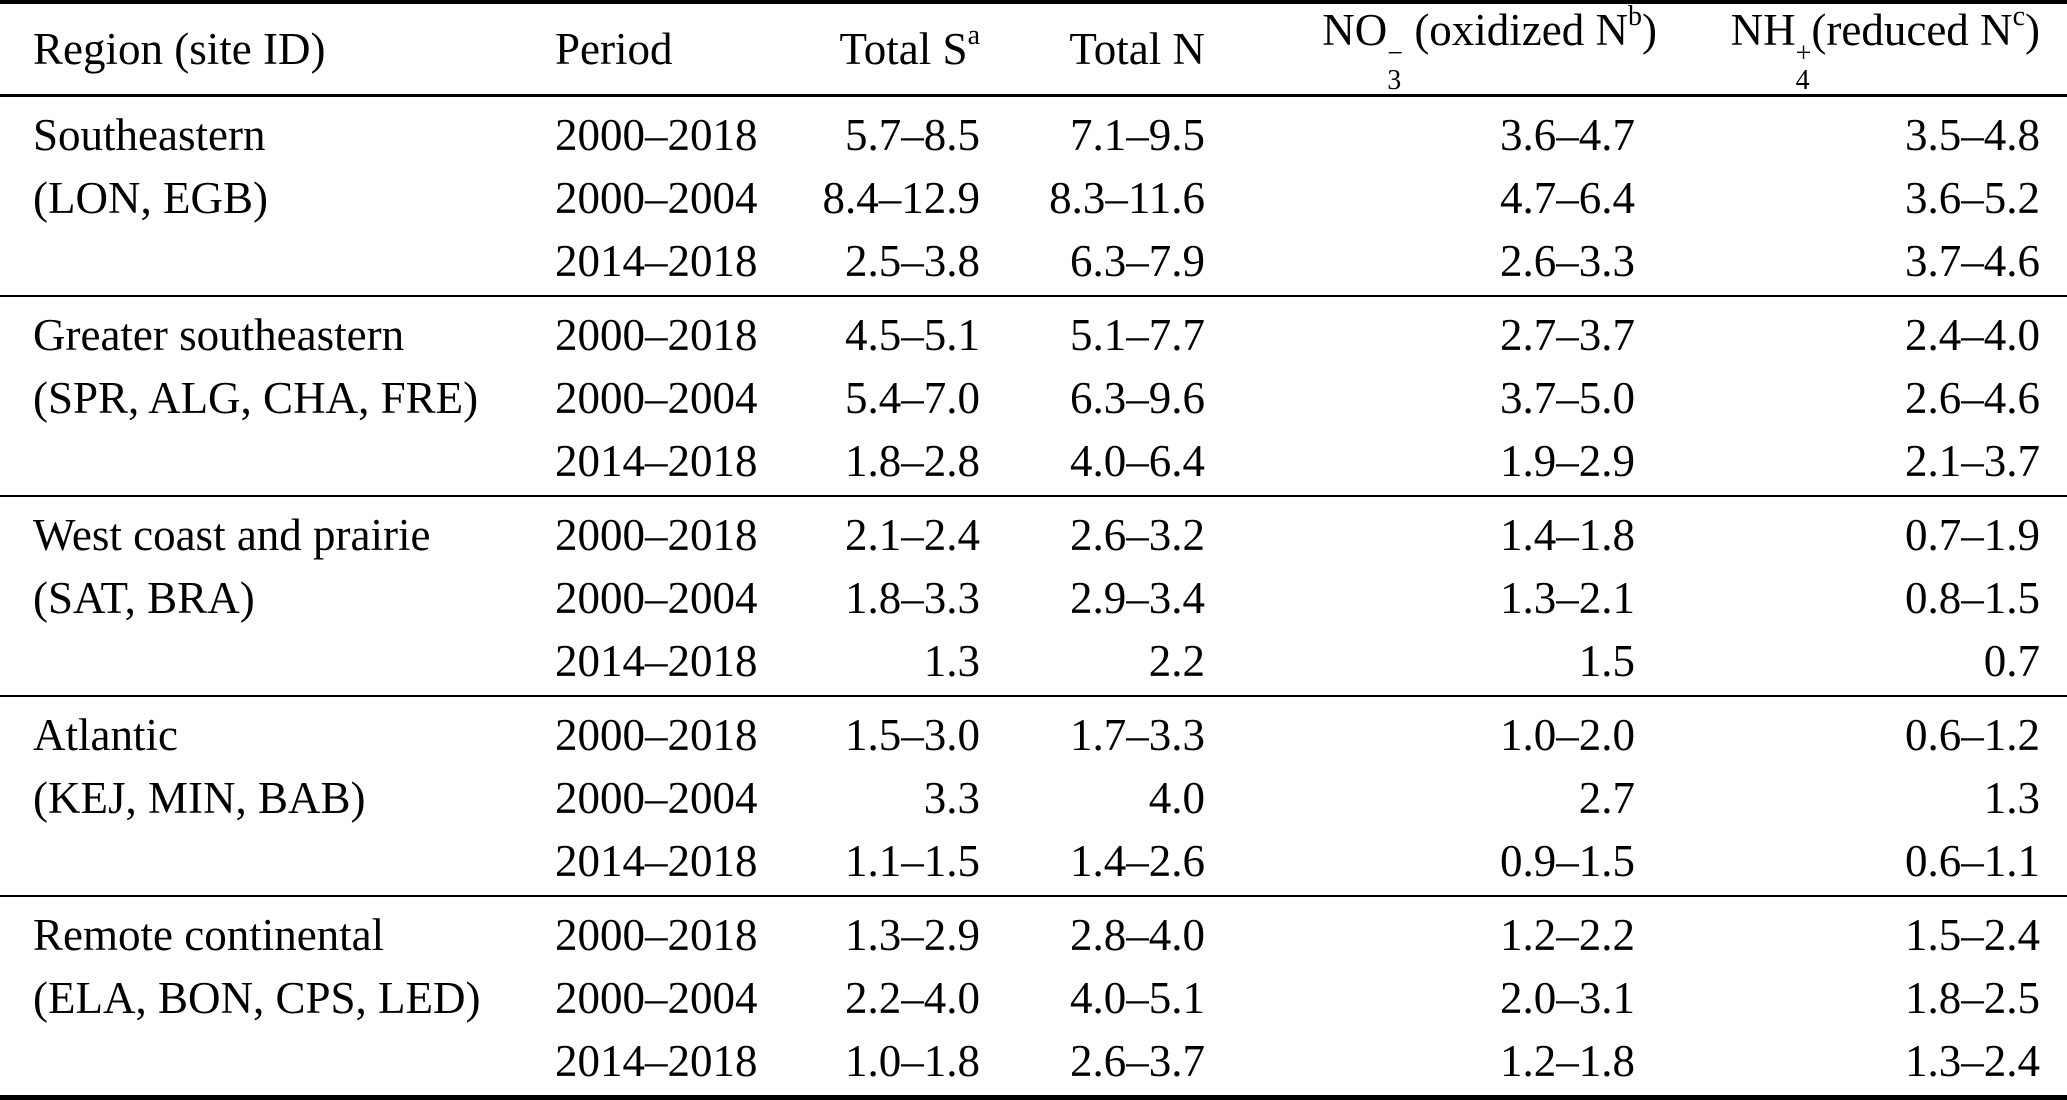  I want to click on nh4-cell: 1.3, so click(2011, 798).